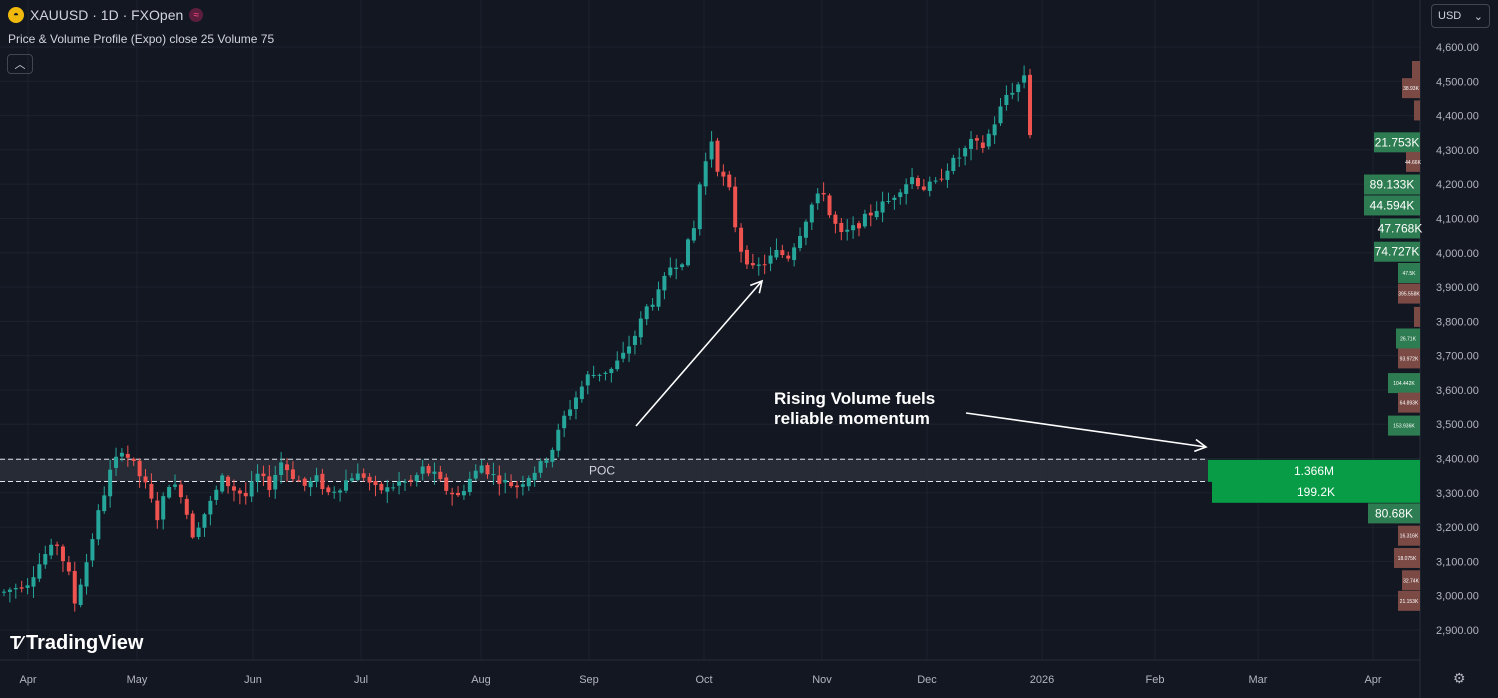  What do you see at coordinates (1409, 537) in the screenshot?
I see `profile-label: 16.316K` at bounding box center [1409, 537].